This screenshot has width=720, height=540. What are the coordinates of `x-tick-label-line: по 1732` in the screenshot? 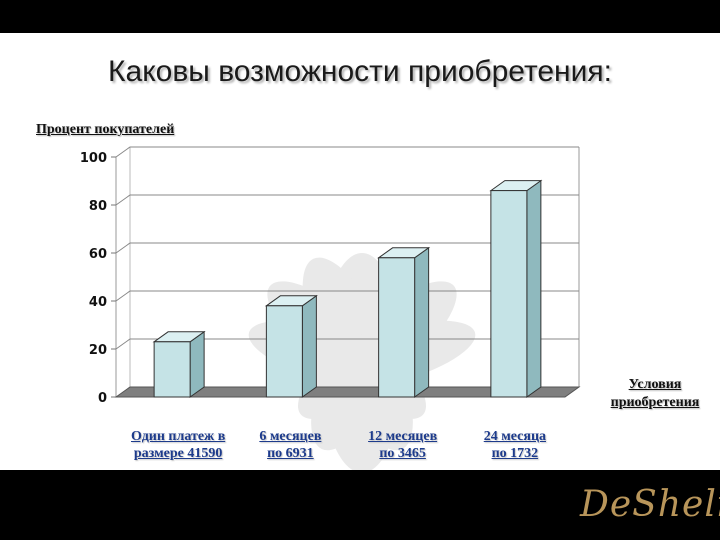 It's located at (515, 453).